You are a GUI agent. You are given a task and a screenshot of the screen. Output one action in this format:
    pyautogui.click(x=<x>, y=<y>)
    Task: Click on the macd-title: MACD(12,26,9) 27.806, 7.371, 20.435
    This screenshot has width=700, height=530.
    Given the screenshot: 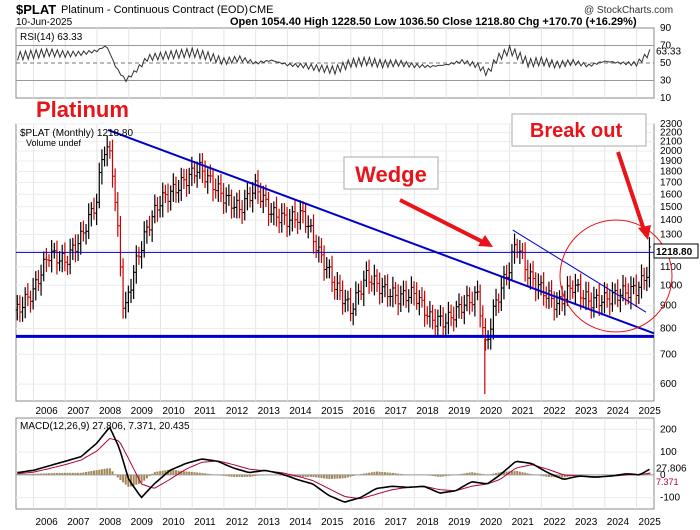 What is the action you would take?
    pyautogui.click(x=105, y=426)
    